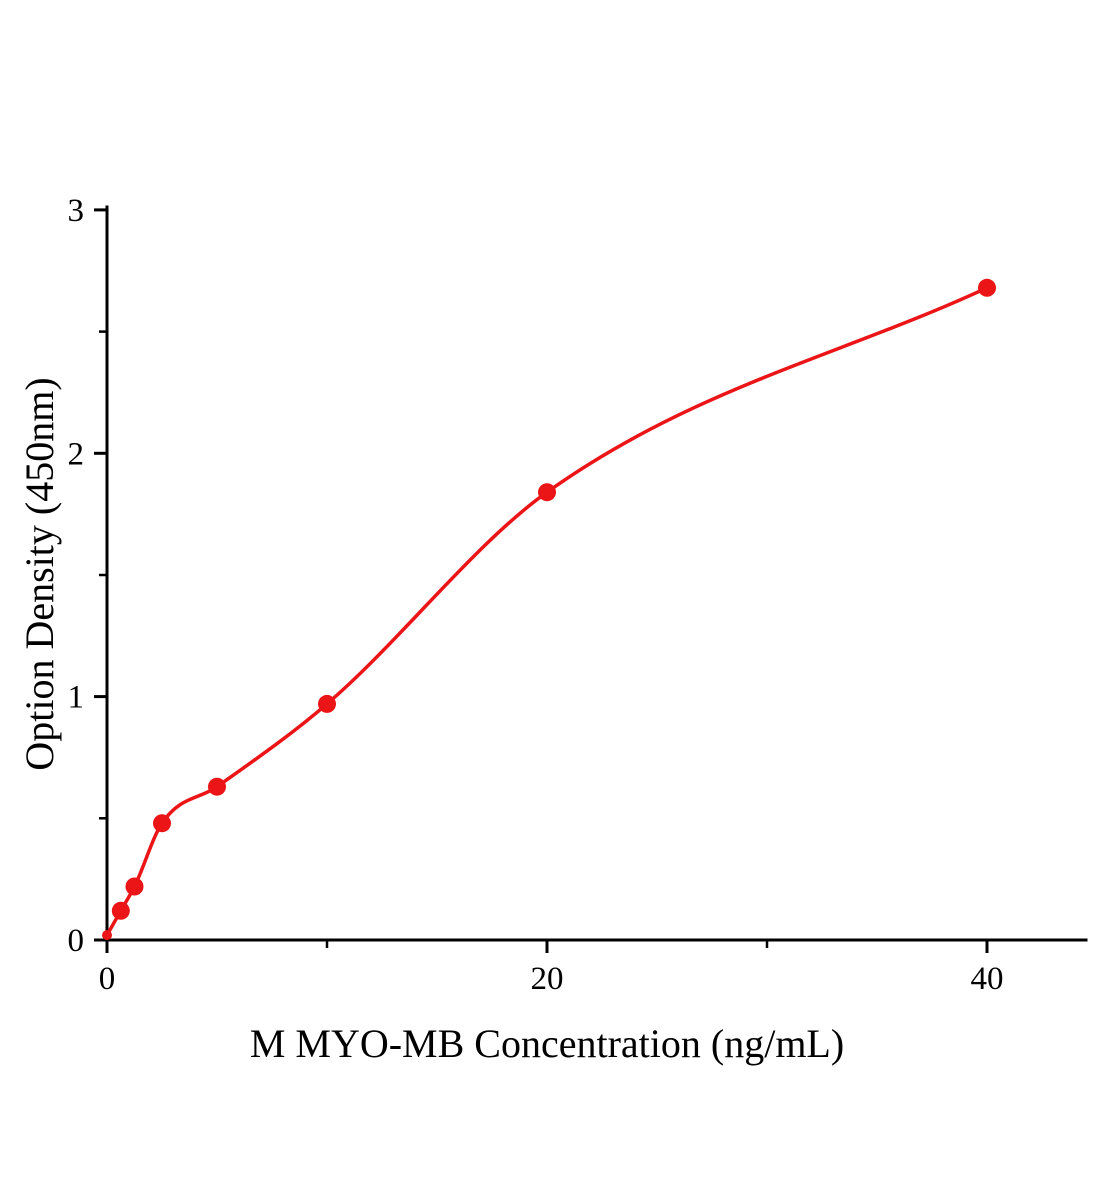  Describe the element at coordinates (76, 698) in the screenshot. I see `y-tick-label: 1` at that location.